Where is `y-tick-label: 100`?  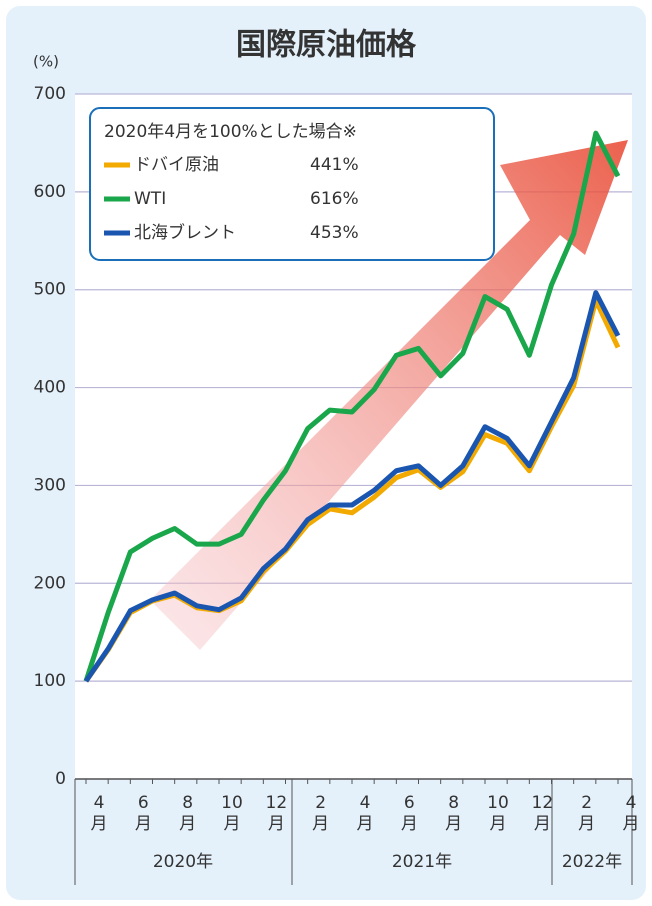
y-tick-label: 100 is located at coordinates (50, 681).